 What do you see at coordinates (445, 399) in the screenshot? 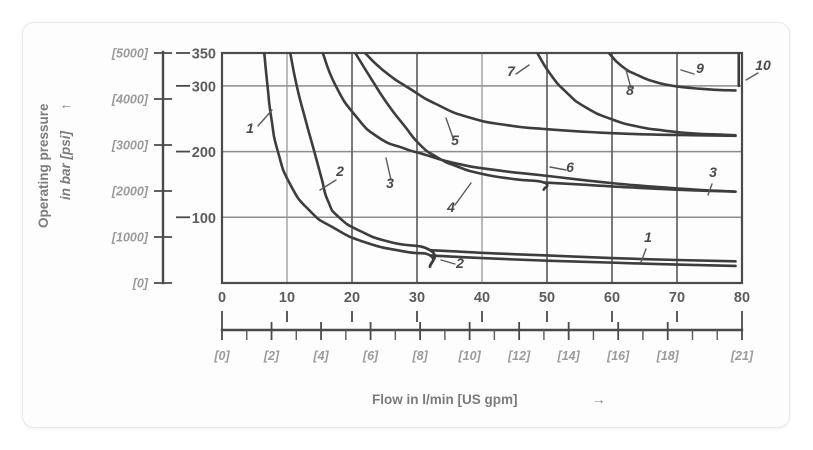
I see `x-axis-title-text: Flow in l/min [US gpm]` at bounding box center [445, 399].